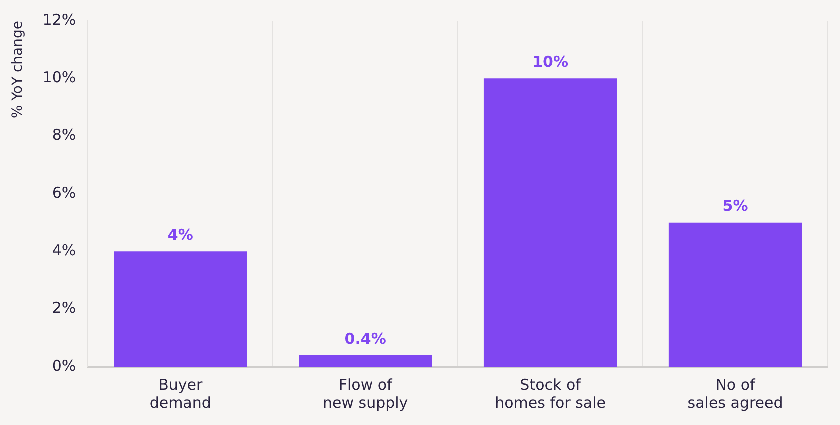 This screenshot has height=425, width=840. What do you see at coordinates (181, 235) in the screenshot?
I see `data-label: 4%` at bounding box center [181, 235].